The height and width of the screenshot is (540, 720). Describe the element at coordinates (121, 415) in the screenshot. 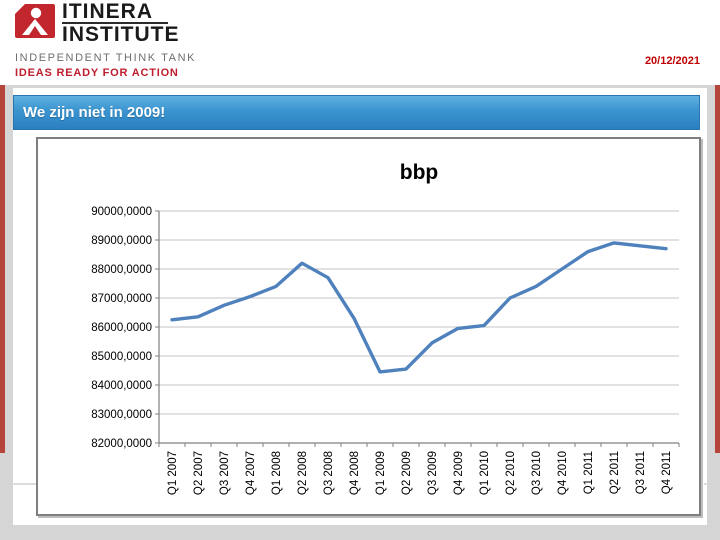

I see `svg-text: 83000,0000` at that location.